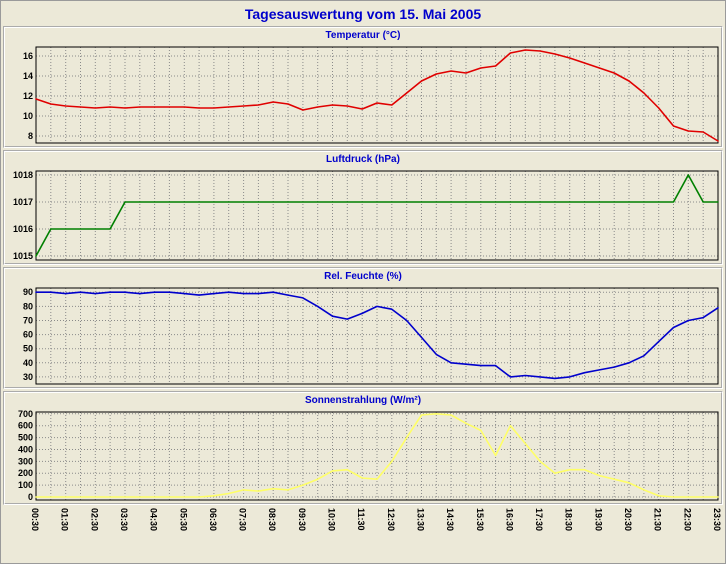 This screenshot has width=726, height=564. What do you see at coordinates (23, 256) in the screenshot?
I see `svg-text: 1015` at bounding box center [23, 256].